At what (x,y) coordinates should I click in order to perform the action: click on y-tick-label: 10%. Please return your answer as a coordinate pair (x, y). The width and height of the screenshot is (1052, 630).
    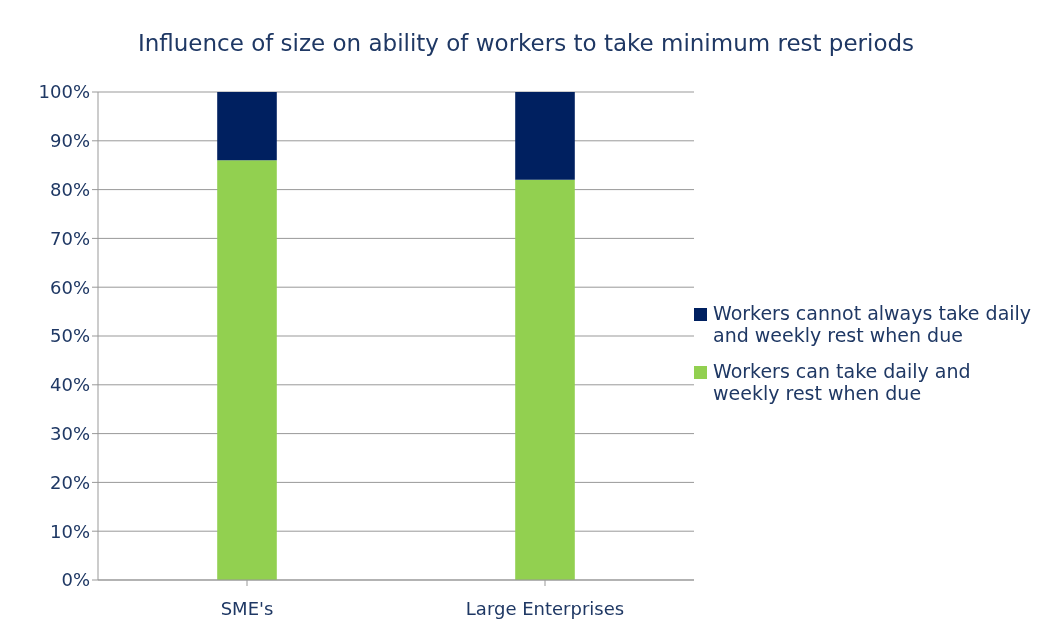
    Looking at the image, I should click on (69, 531).